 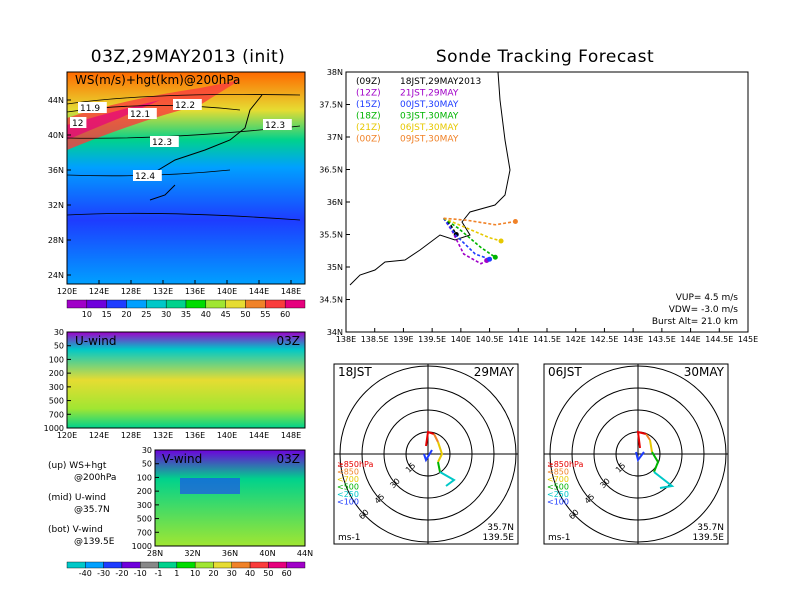 I want to click on v-lat-tick: 32N, so click(x=192, y=553).